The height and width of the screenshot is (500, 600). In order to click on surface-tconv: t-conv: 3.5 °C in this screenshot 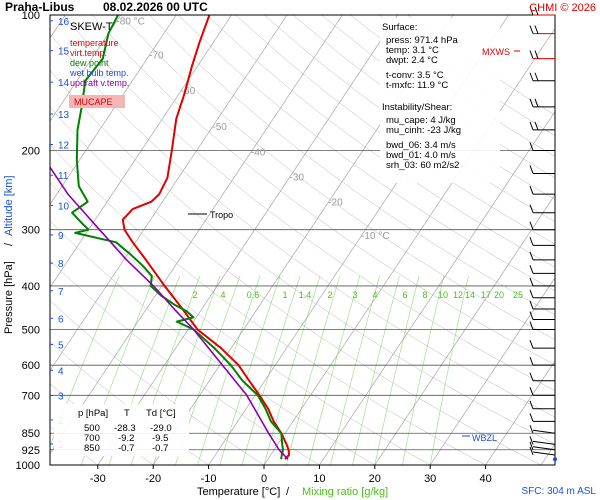, I will do `click(415, 75)`.